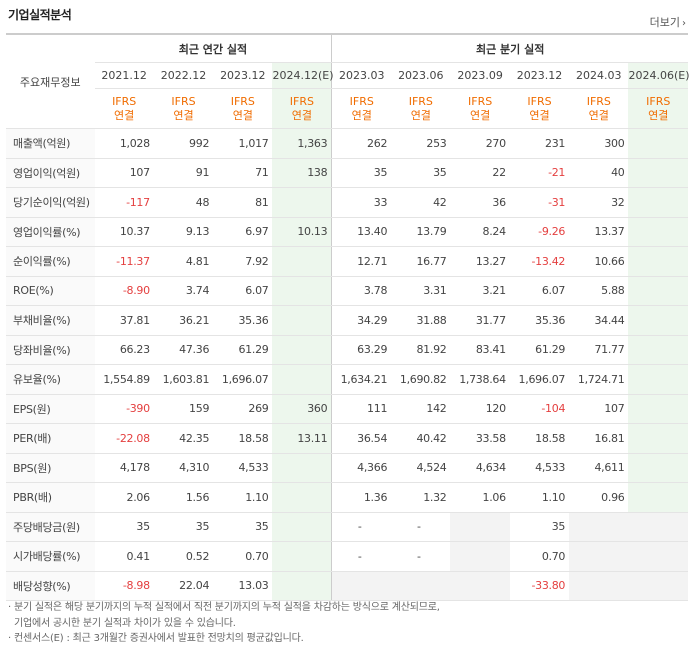 This screenshot has height=648, width=694. What do you see at coordinates (124, 586) in the screenshot?
I see `metric-value: -8.98` at bounding box center [124, 586].